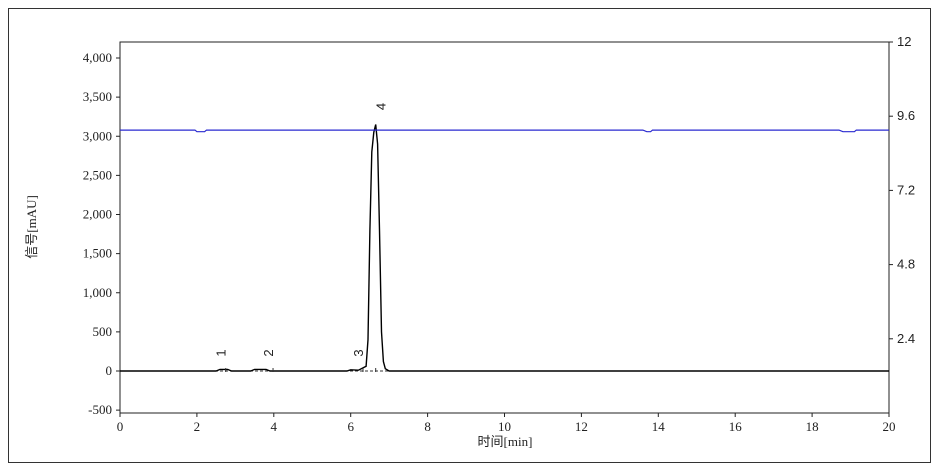  I want to click on y-tick-label: 2,500, so click(97, 174).